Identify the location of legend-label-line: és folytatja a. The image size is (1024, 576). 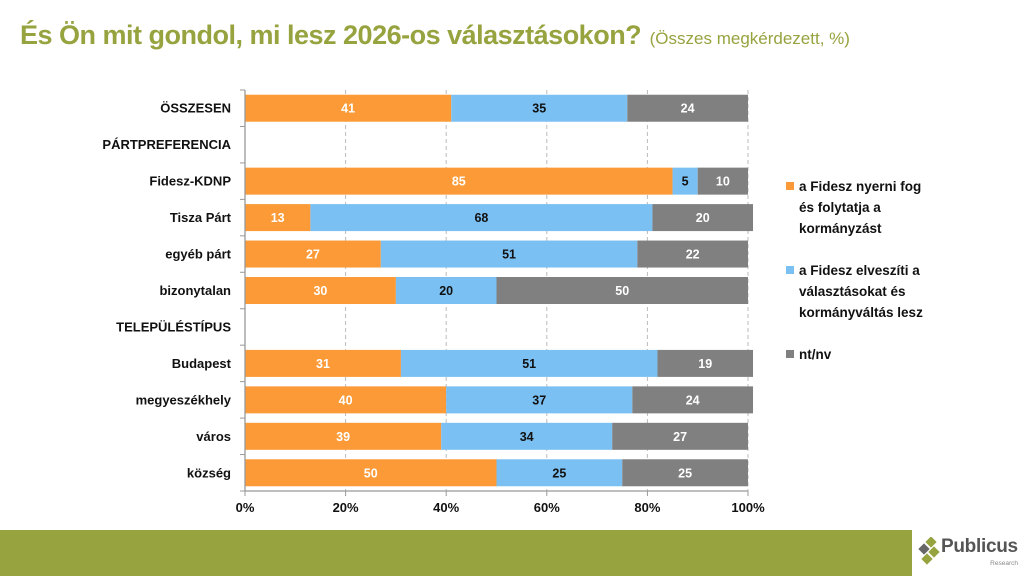
(840, 207).